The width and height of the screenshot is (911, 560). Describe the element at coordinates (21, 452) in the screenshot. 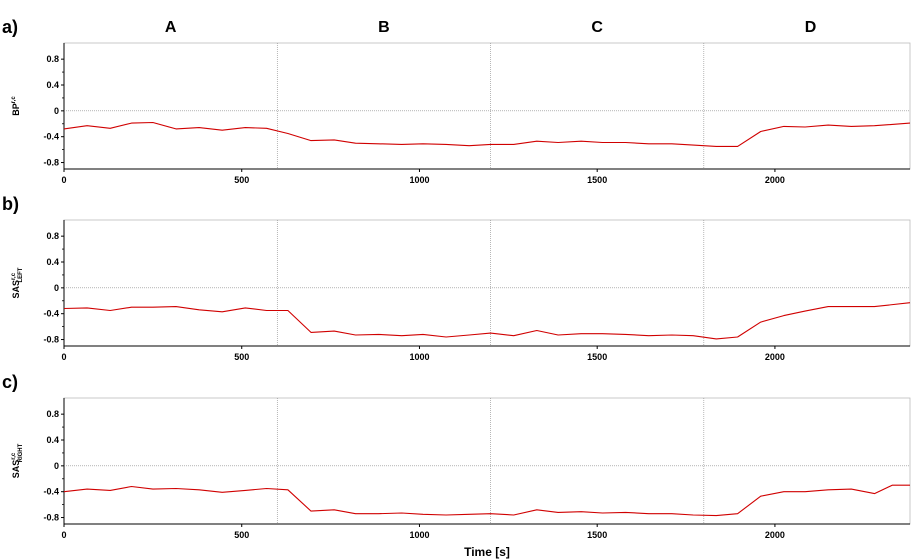

I see `y-axis-label-subscript: RIGHT` at that location.